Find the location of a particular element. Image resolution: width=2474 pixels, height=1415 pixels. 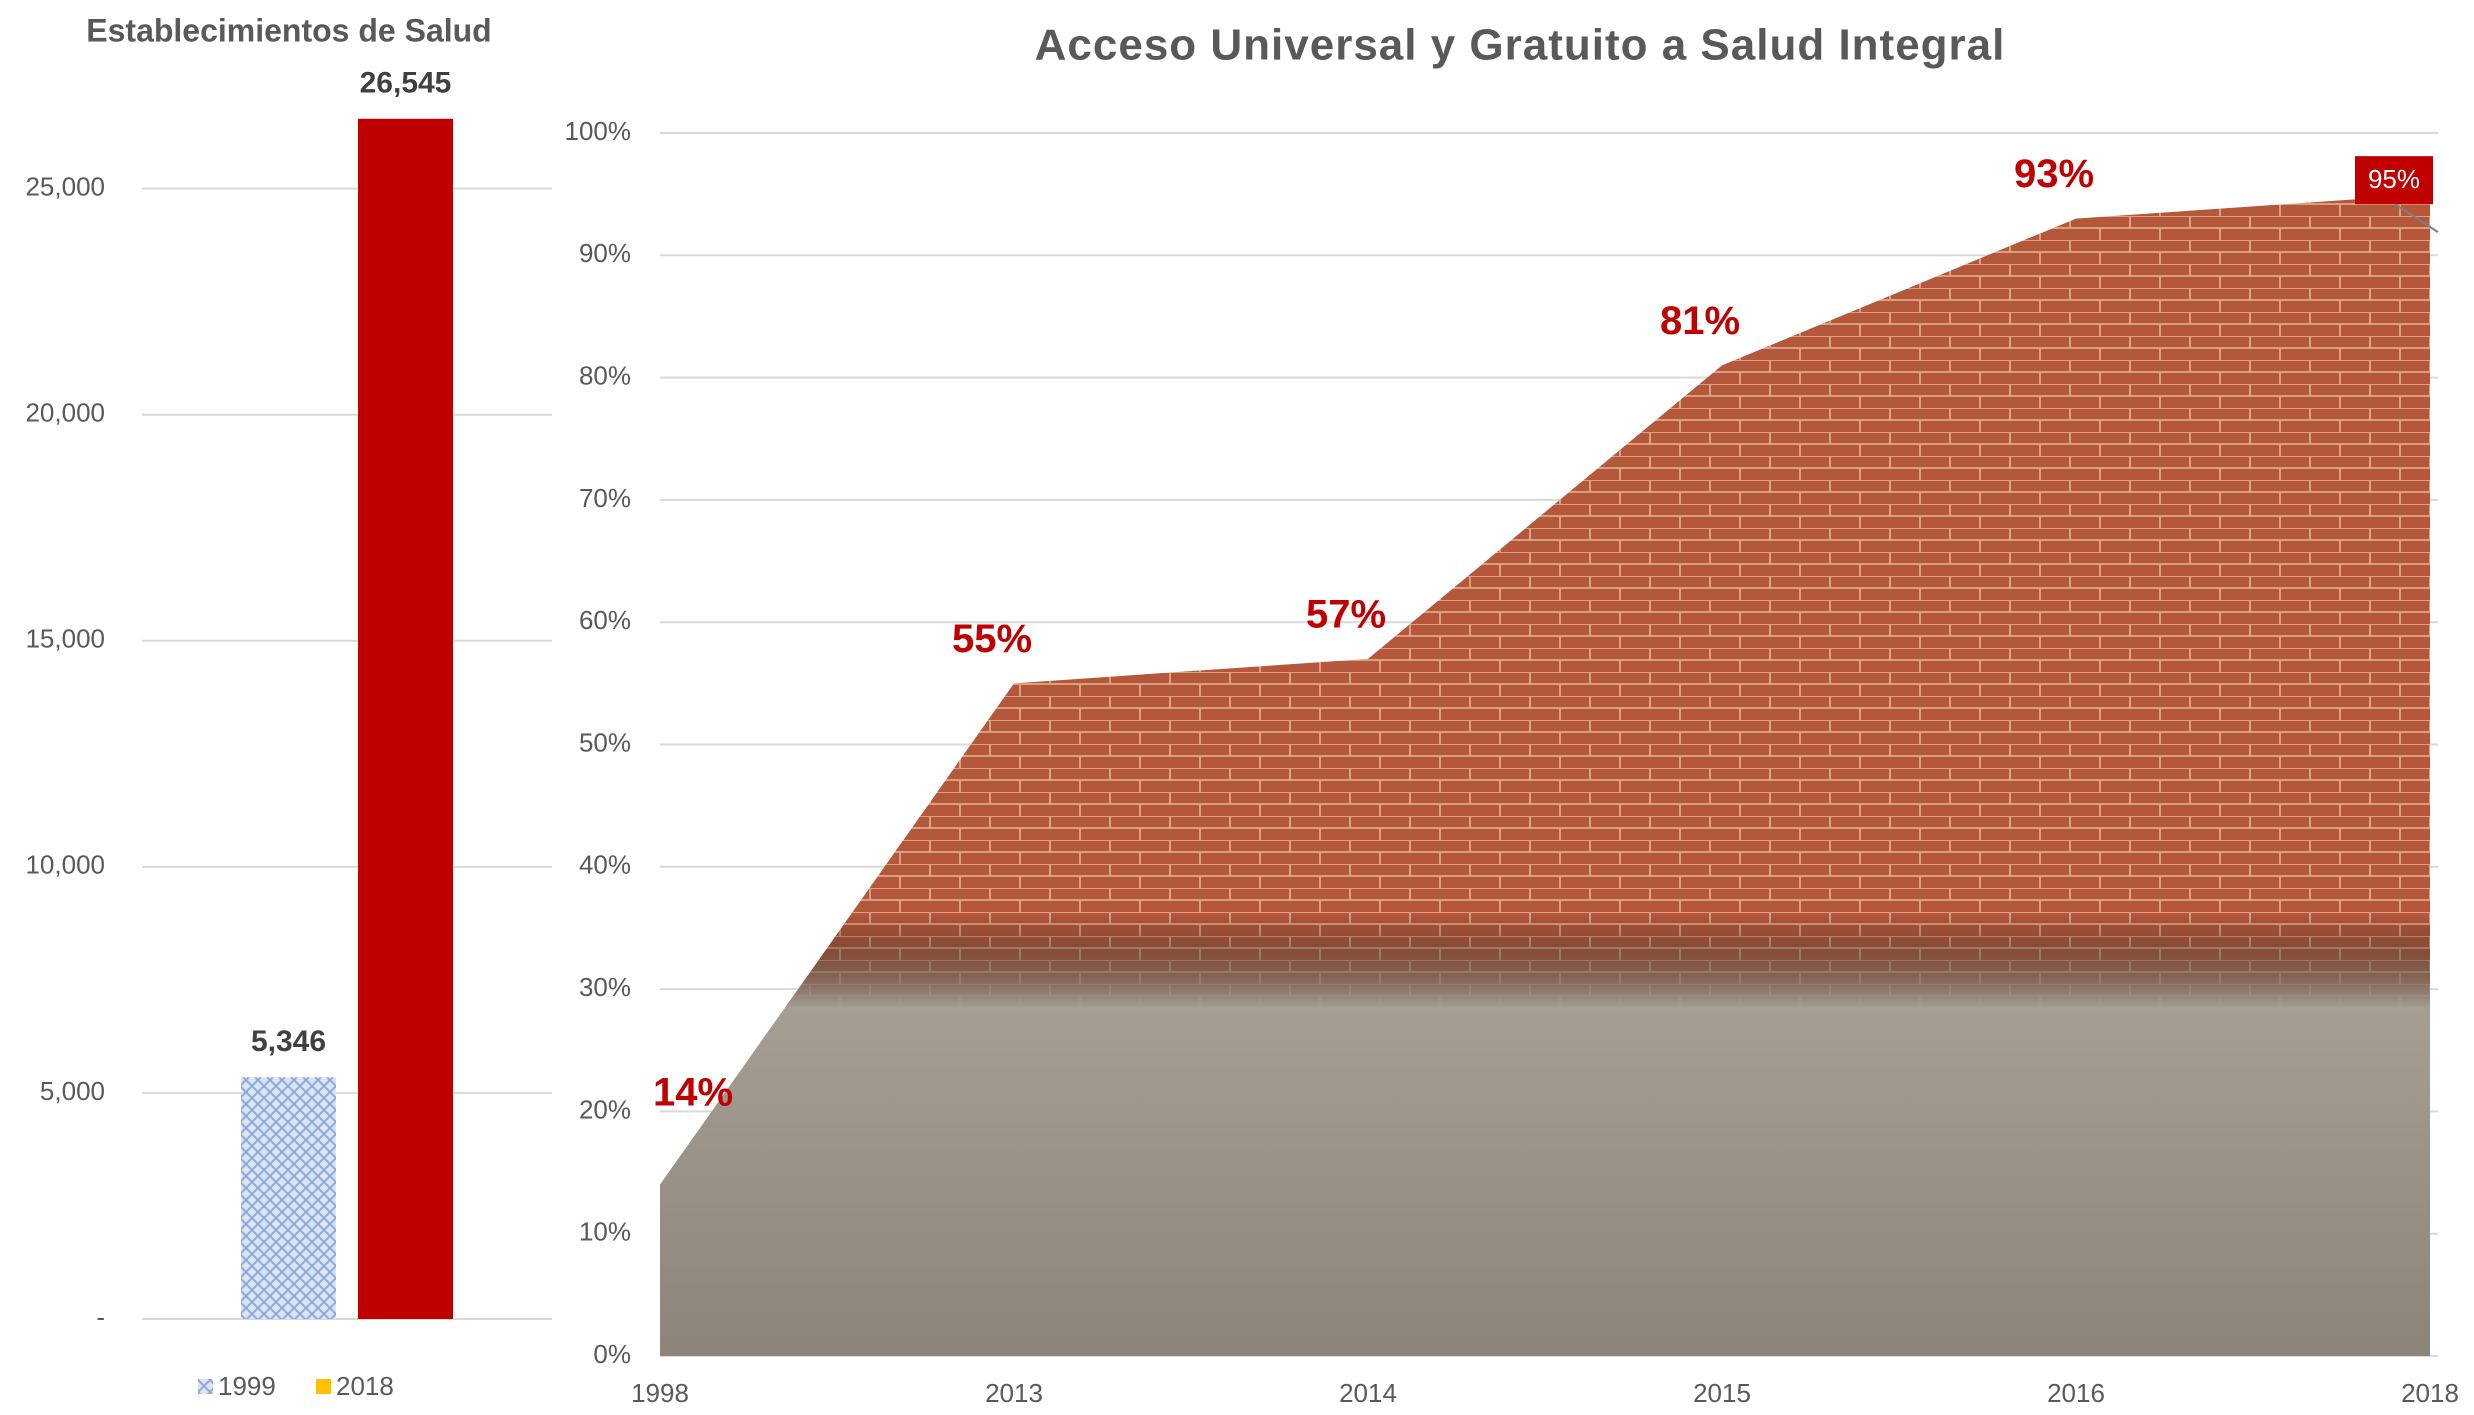

data-label: 5,346 is located at coordinates (288, 1041).